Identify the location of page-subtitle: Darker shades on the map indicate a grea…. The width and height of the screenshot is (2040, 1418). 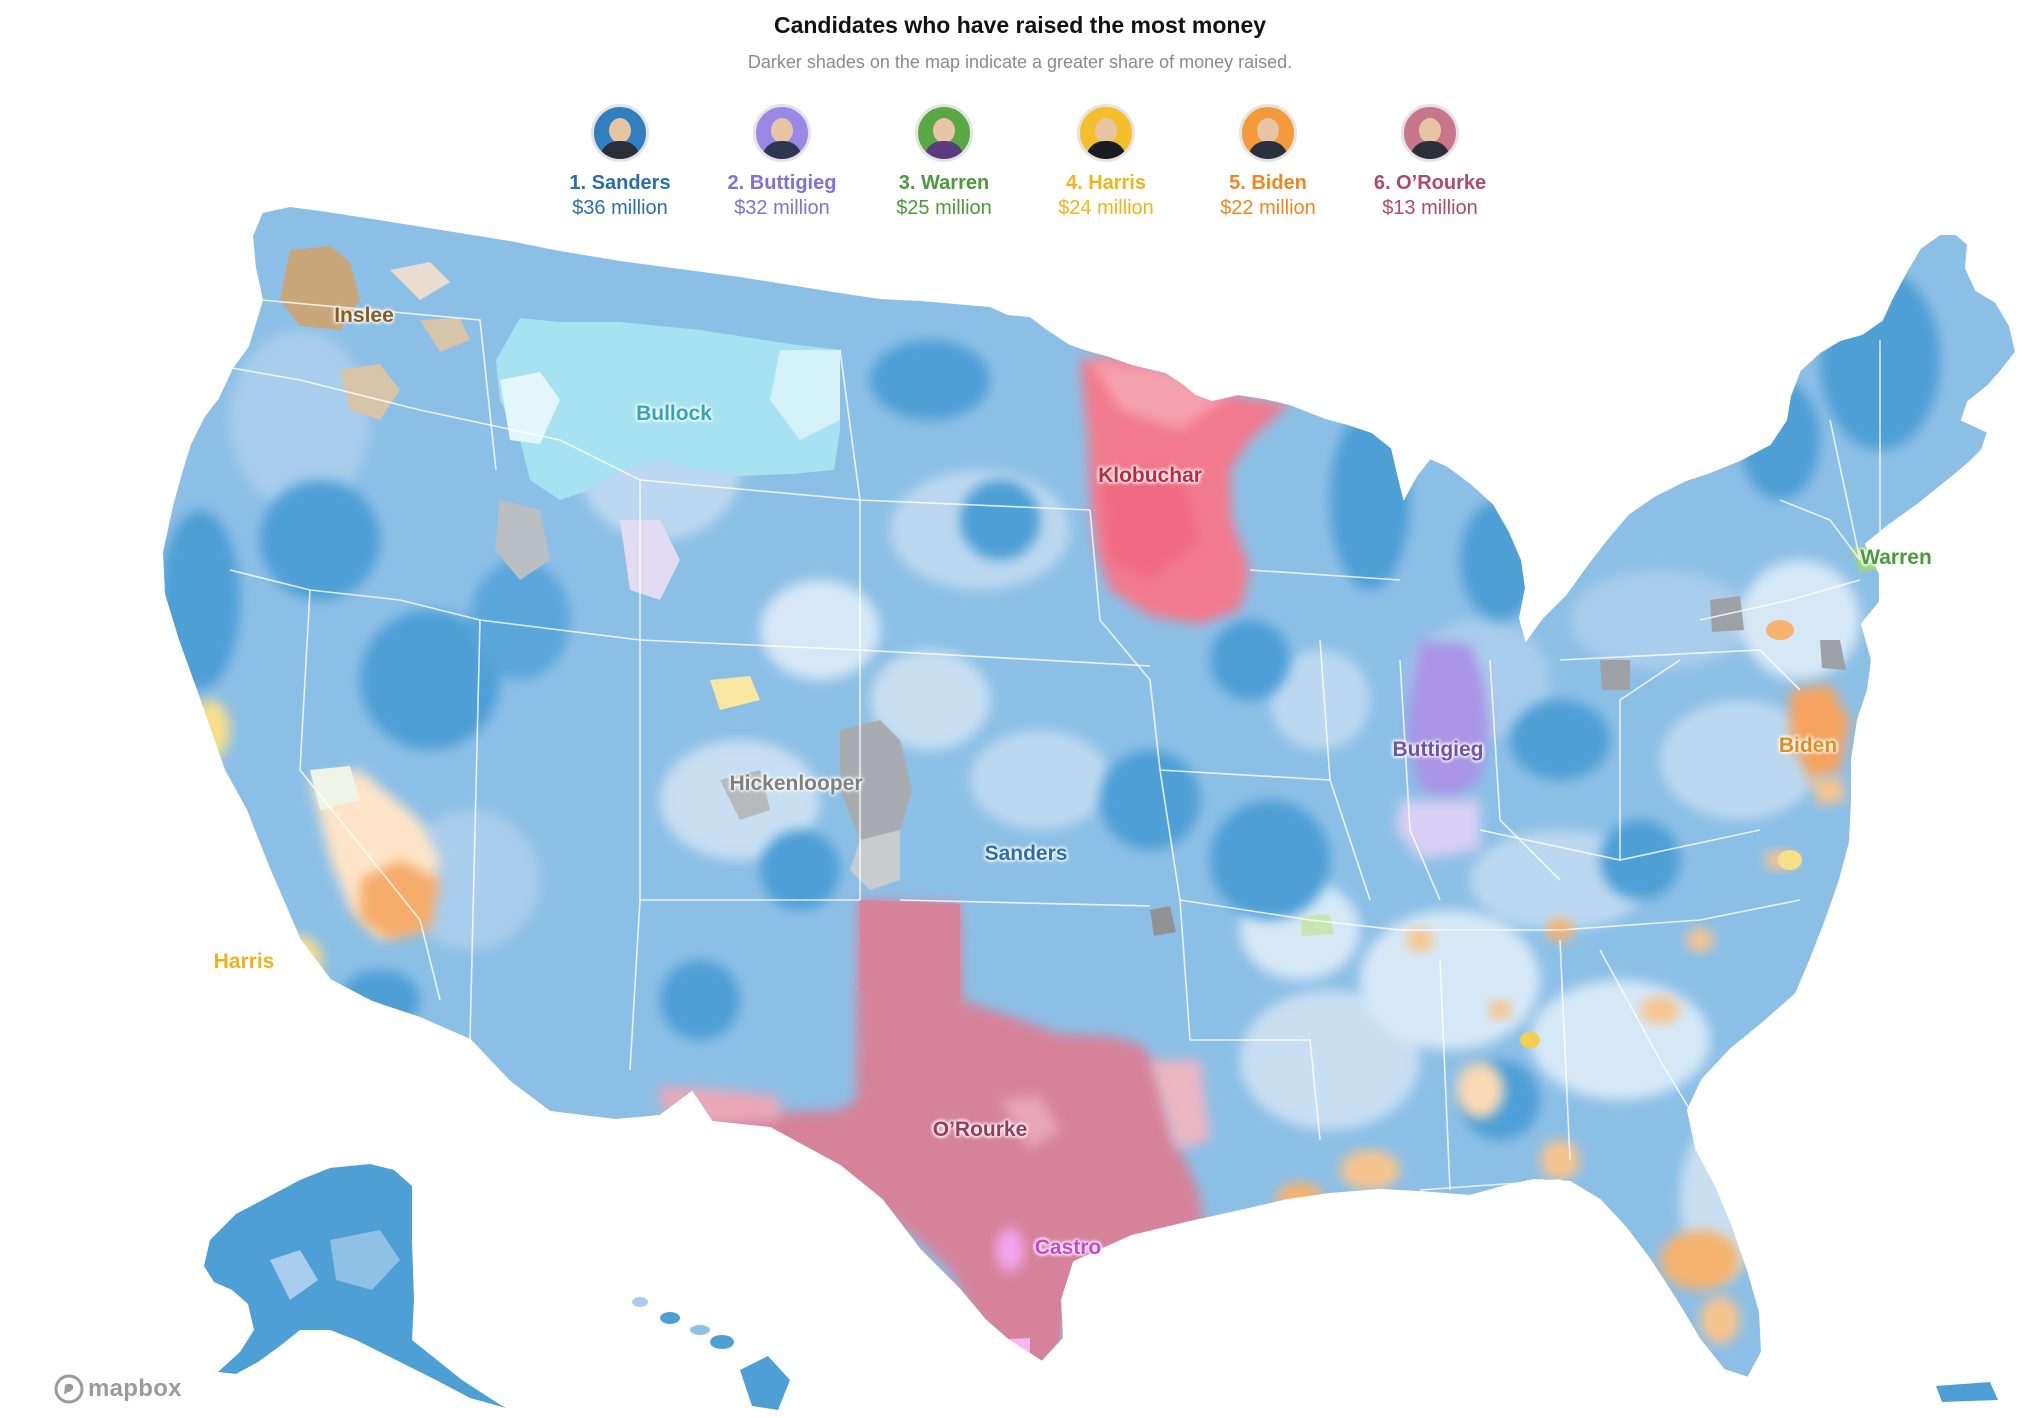
(1020, 62).